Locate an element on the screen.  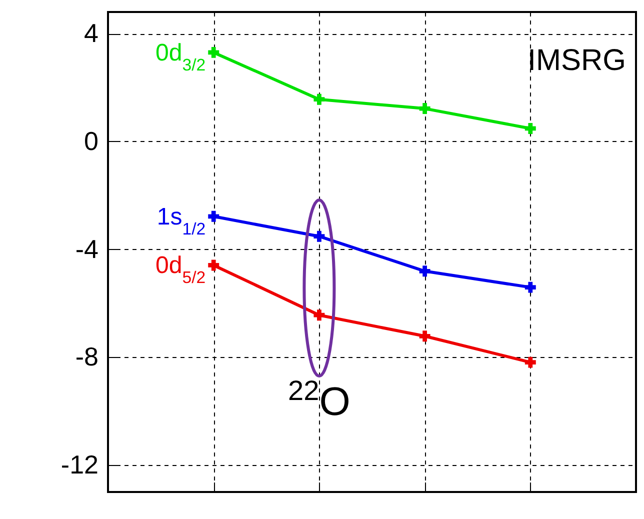
series-label: 0d$_{3/2}$ is located at coordinates (181, 56).